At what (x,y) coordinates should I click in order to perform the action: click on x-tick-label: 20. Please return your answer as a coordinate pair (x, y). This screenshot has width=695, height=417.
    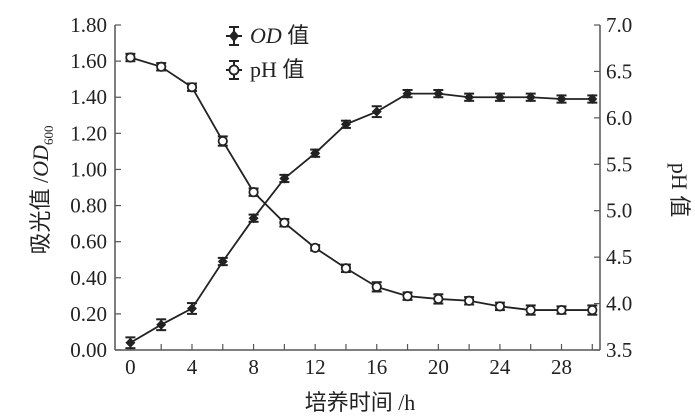
    Looking at the image, I should click on (438, 367).